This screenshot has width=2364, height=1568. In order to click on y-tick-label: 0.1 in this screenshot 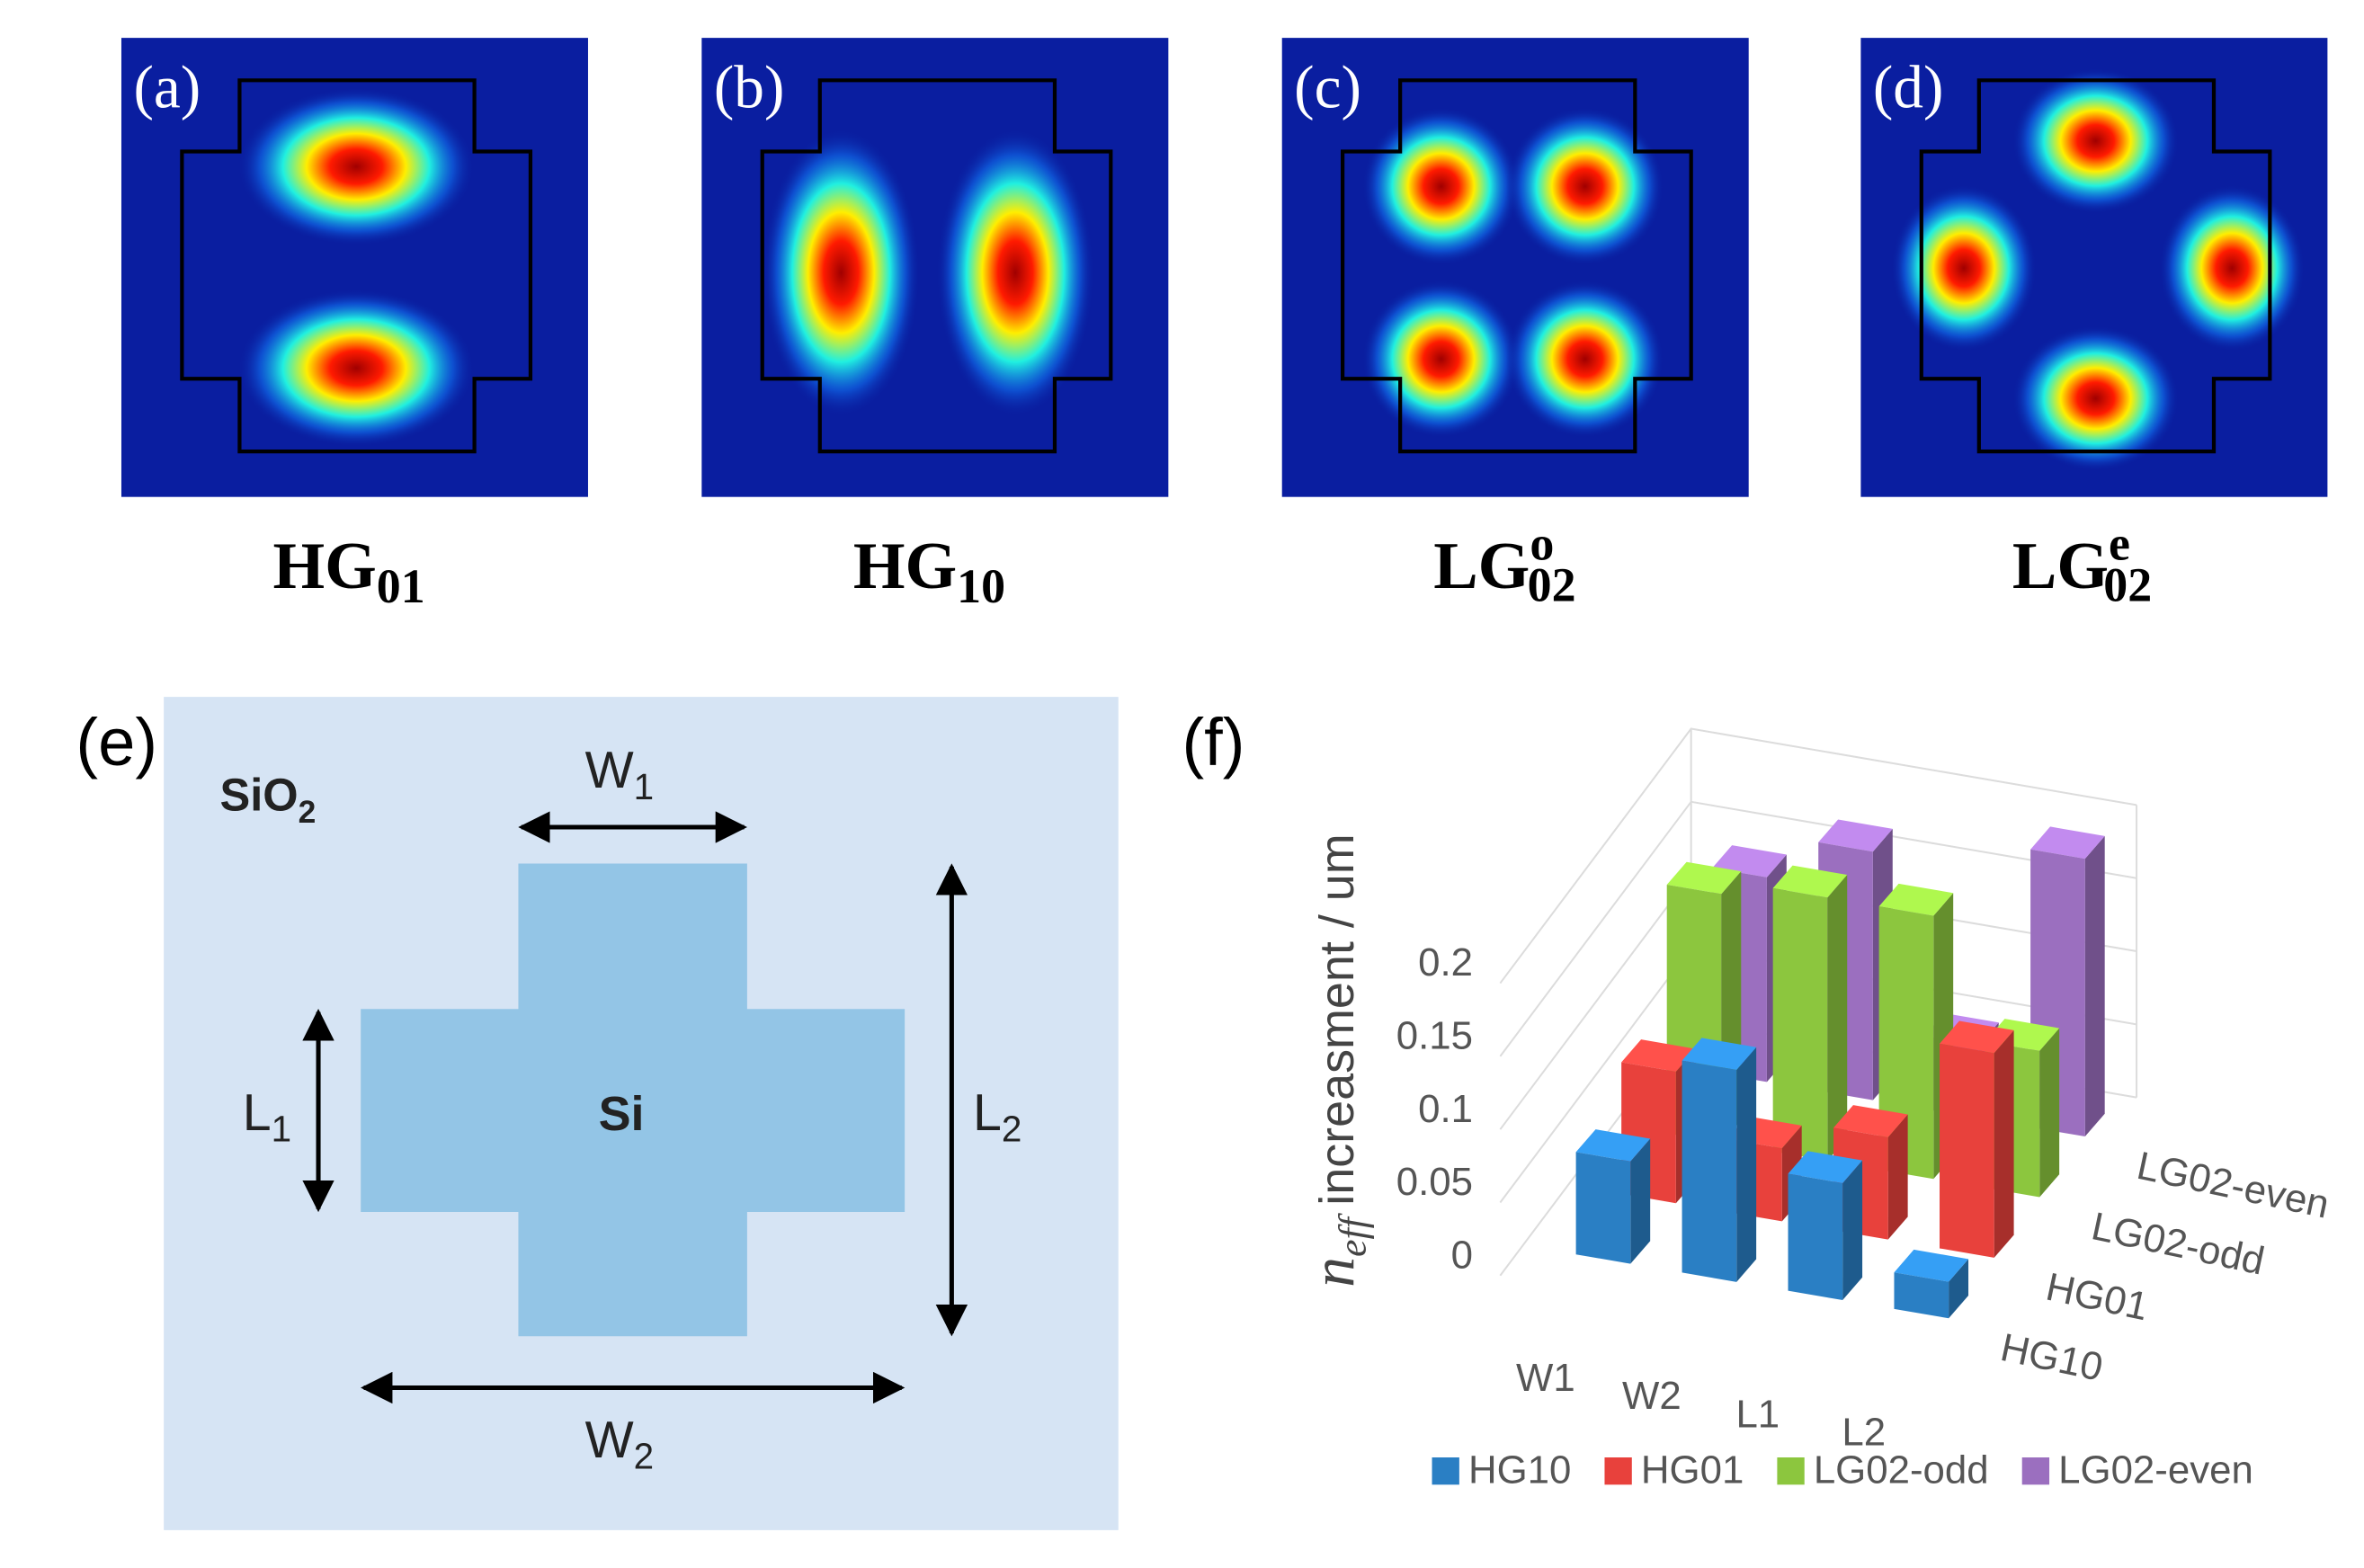, I will do `click(1445, 1109)`.